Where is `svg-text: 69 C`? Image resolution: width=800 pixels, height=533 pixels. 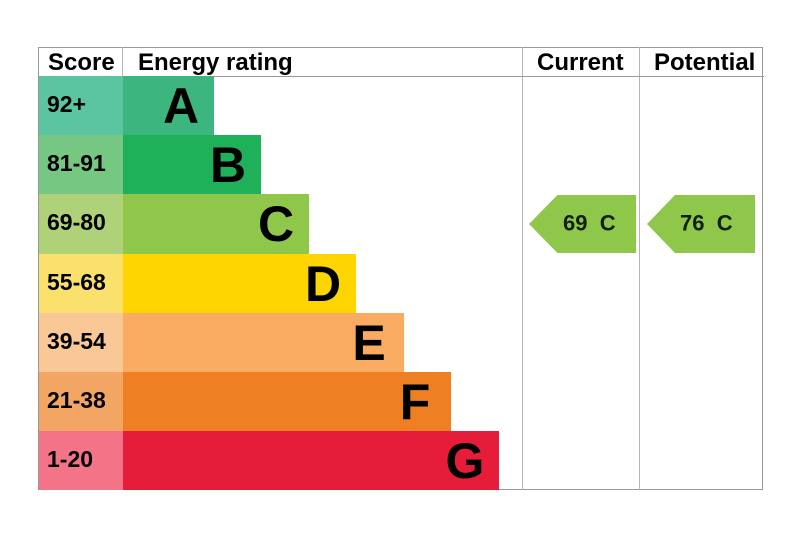 svg-text: 69 C is located at coordinates (589, 223).